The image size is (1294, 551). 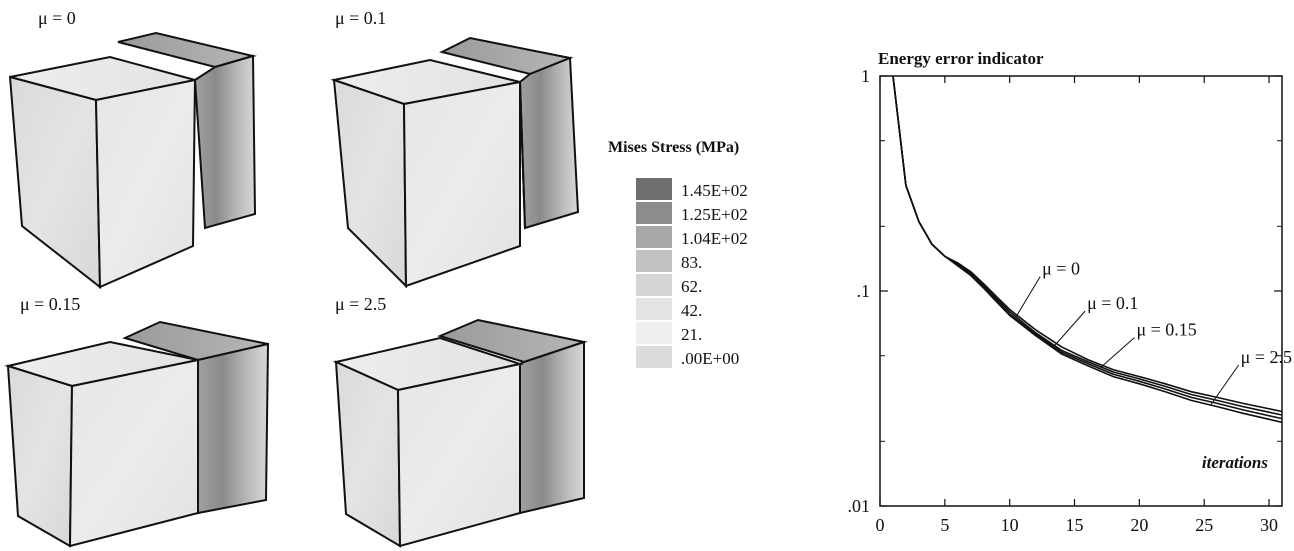 I want to click on annotation-label: μ = 0.15, so click(x=1166, y=330).